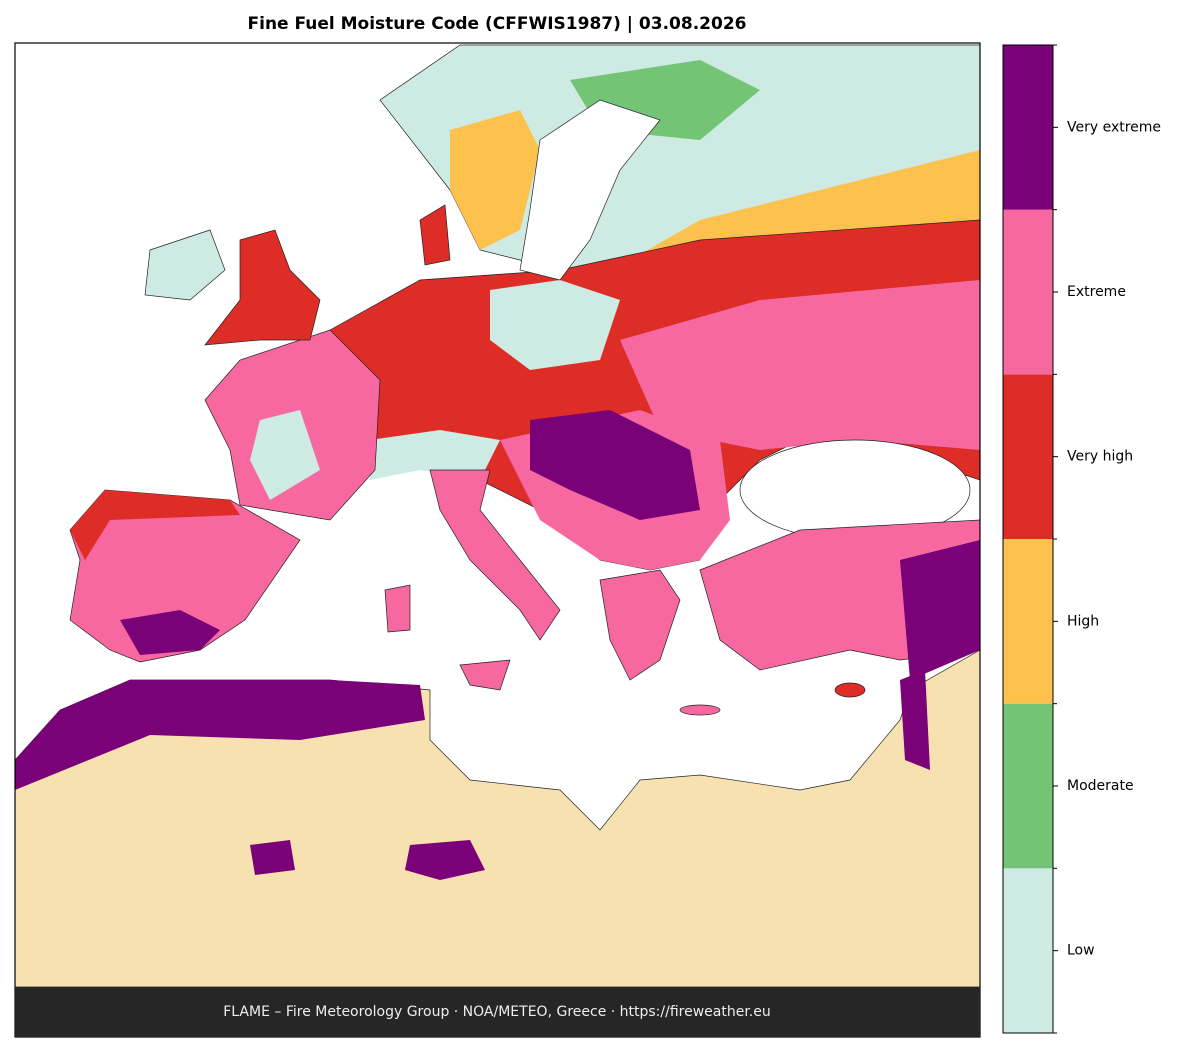 Image resolution: width=1194 pixels, height=1052 pixels. I want to click on africa-coast-extreme, so click(220, 735).